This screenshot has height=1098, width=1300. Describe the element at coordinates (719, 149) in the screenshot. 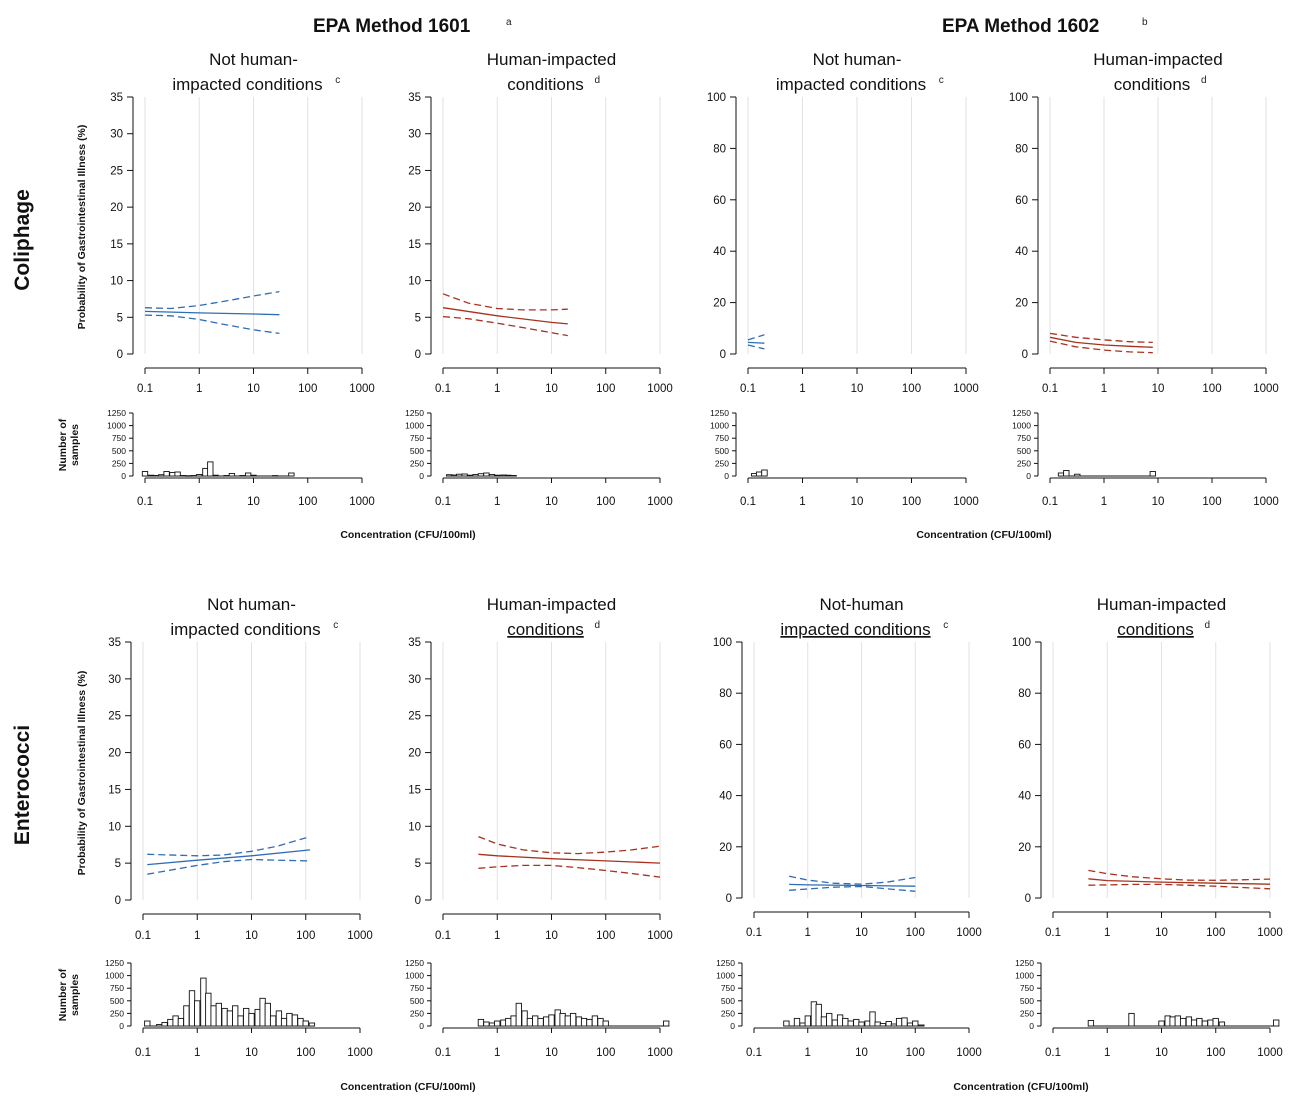

I see `y-tick-label: 80` at that location.